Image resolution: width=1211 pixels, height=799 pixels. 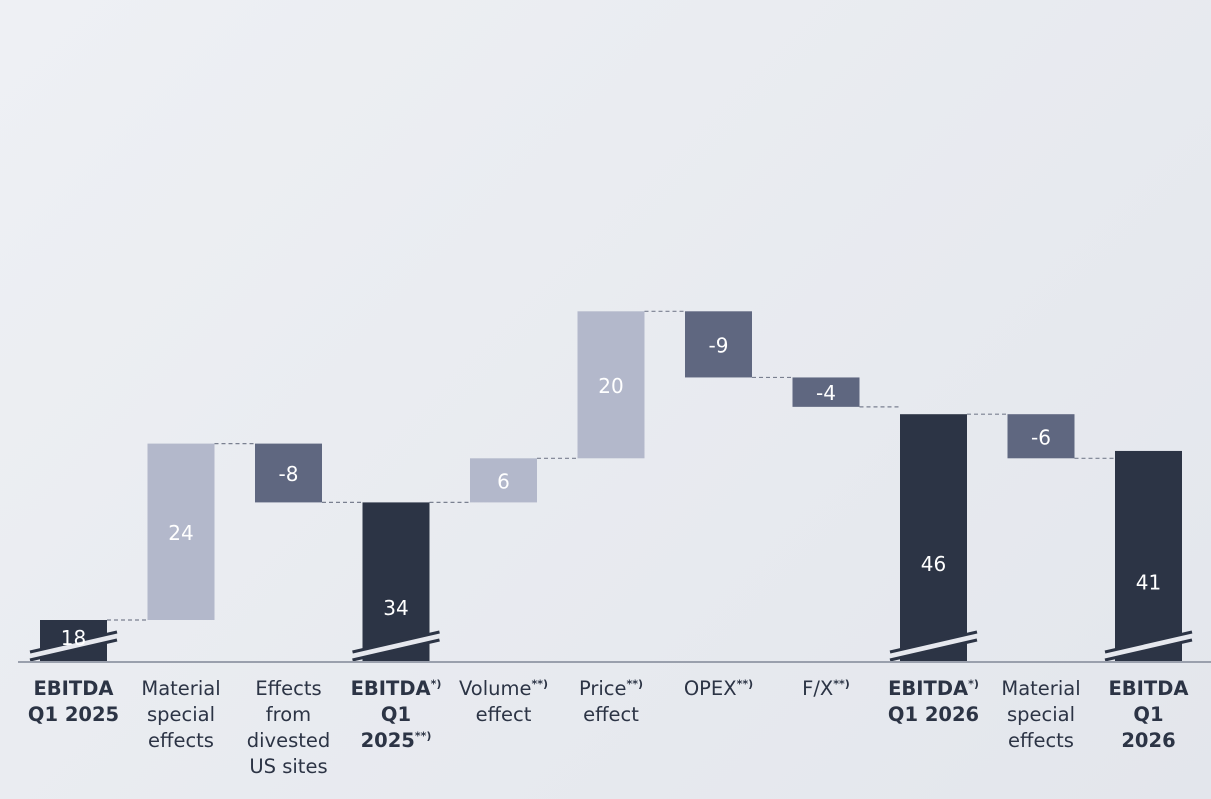 I want to click on bar-11-total, so click(x=1148, y=556).